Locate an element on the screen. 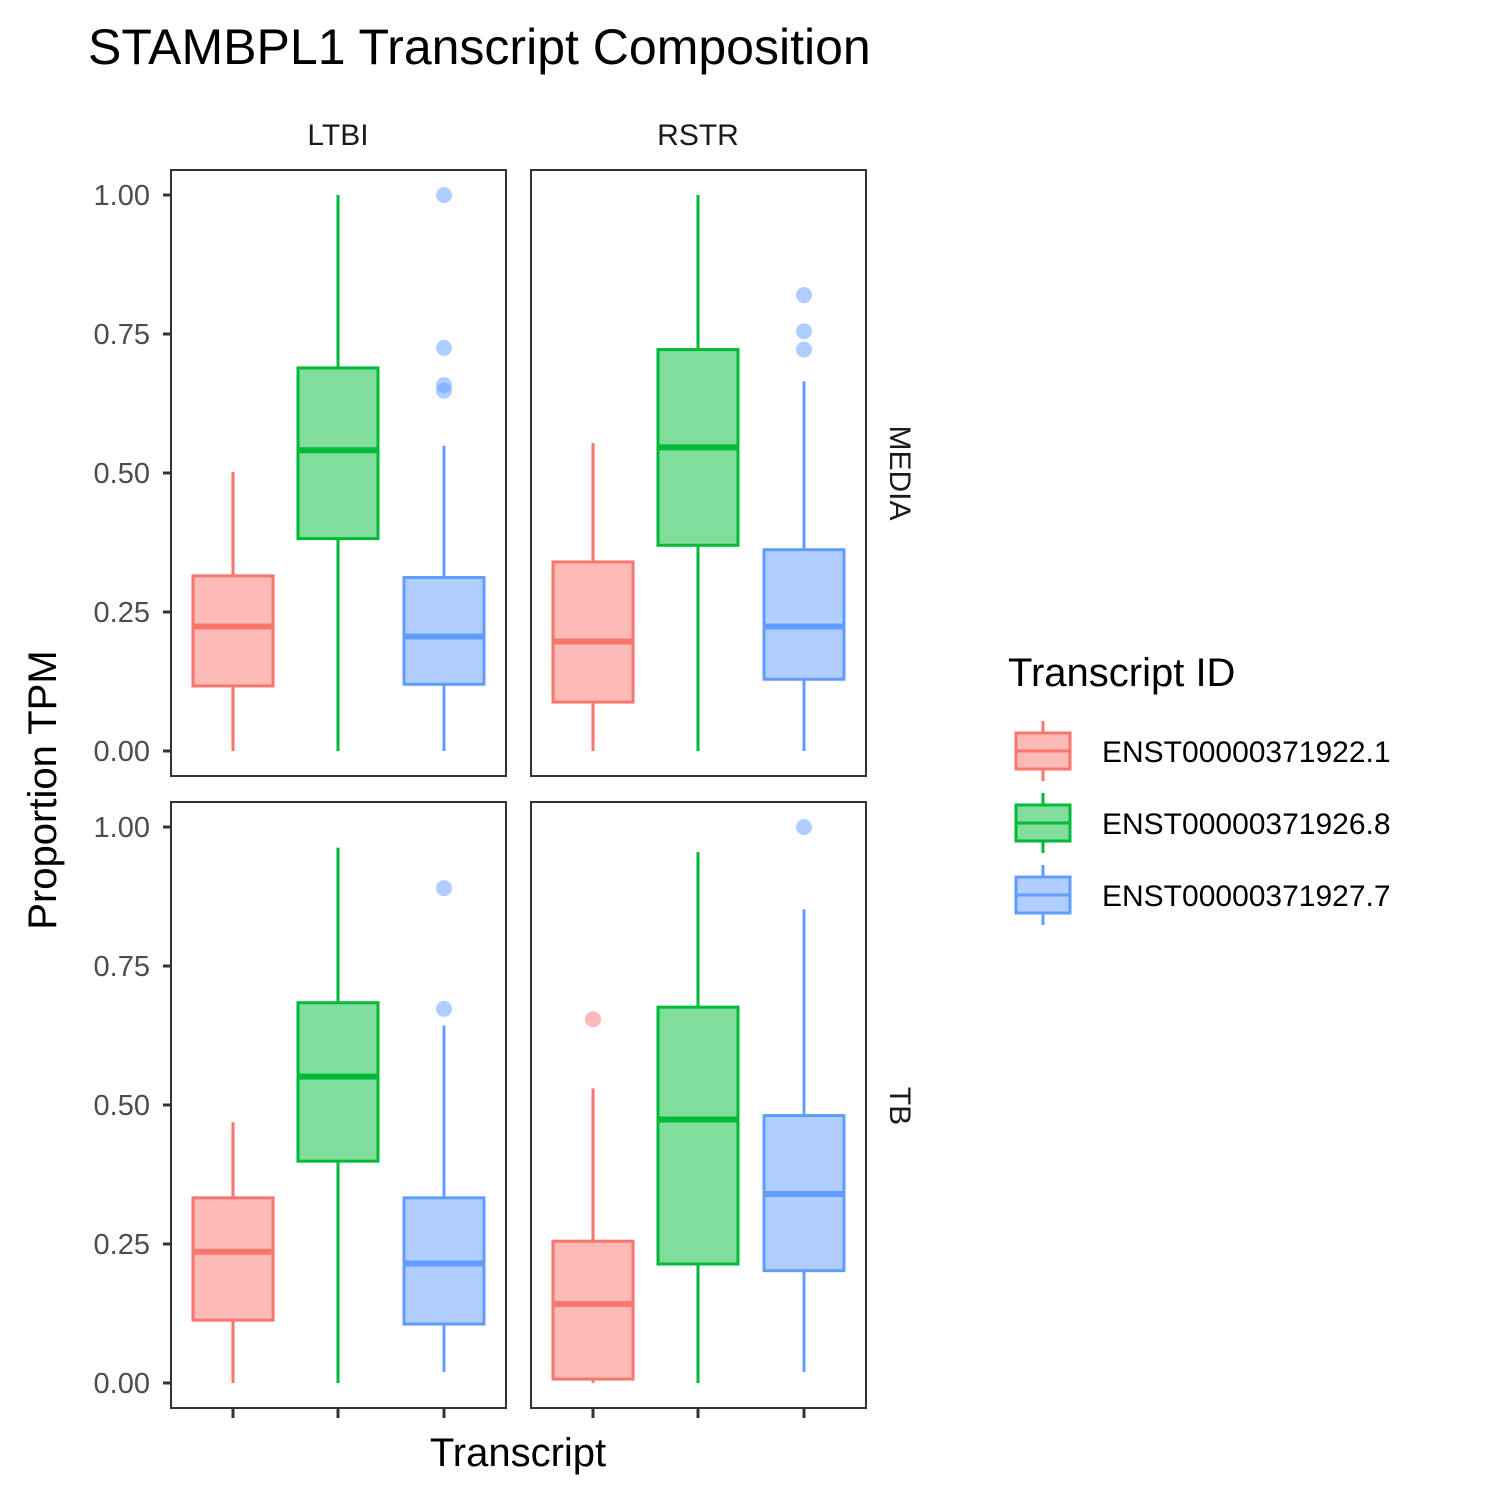 The height and width of the screenshot is (1500, 1500). strip-label-rstr: RSTR is located at coordinates (698, 135).